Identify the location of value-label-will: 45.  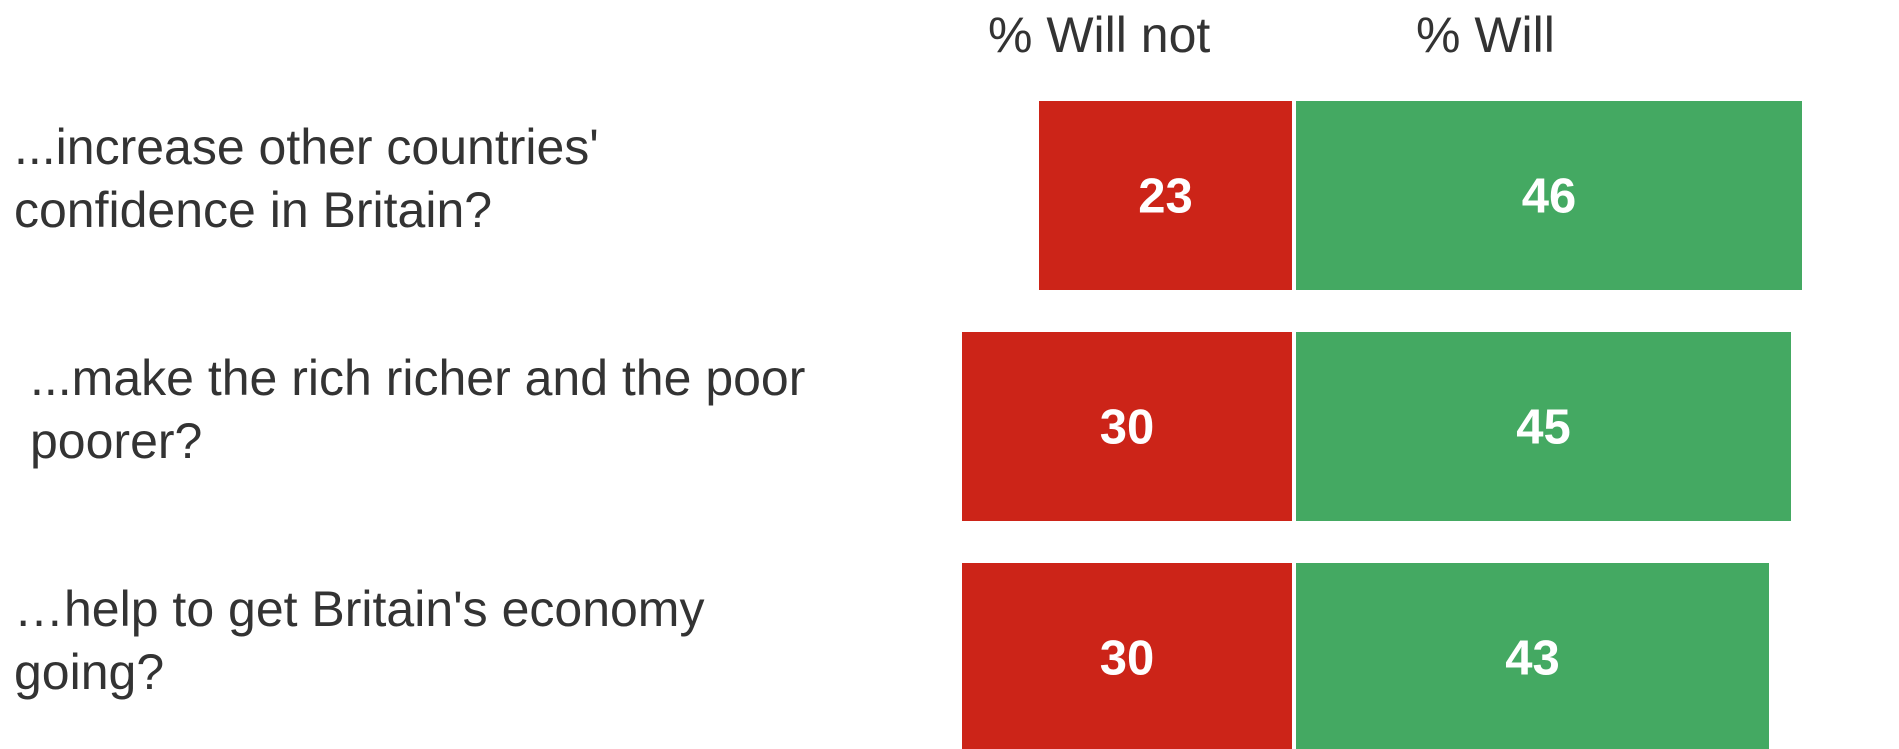
(1543, 428).